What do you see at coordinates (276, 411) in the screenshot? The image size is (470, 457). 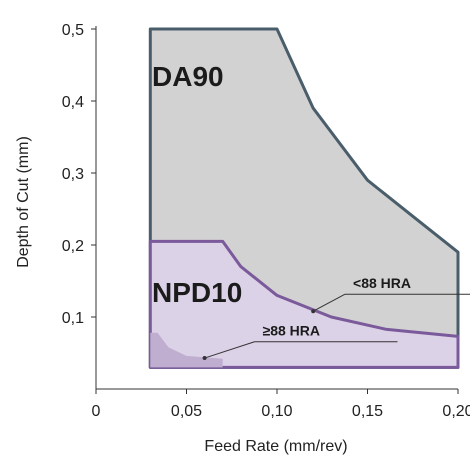 I see `x-tick-label: 0,10` at bounding box center [276, 411].